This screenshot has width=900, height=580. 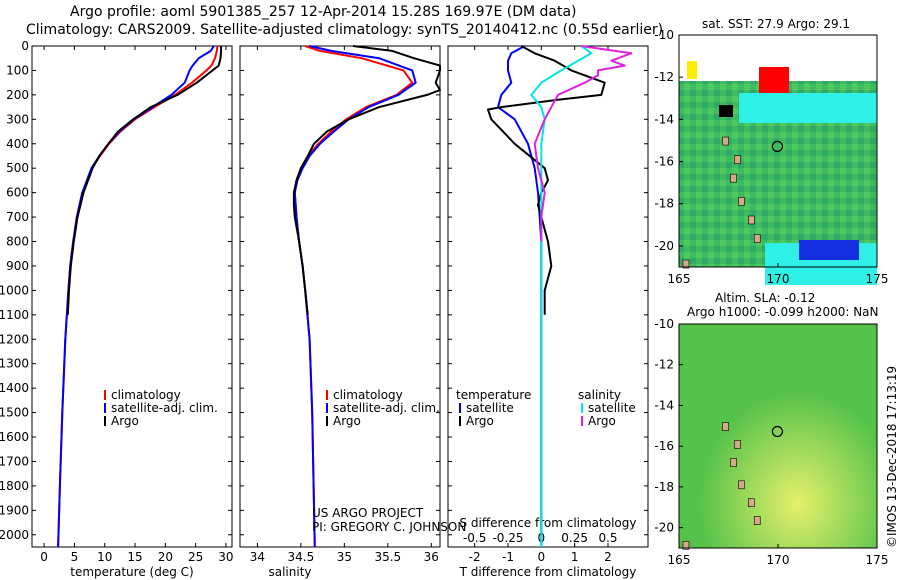 I want to click on depth-tick-label: 1900, so click(x=14, y=510).